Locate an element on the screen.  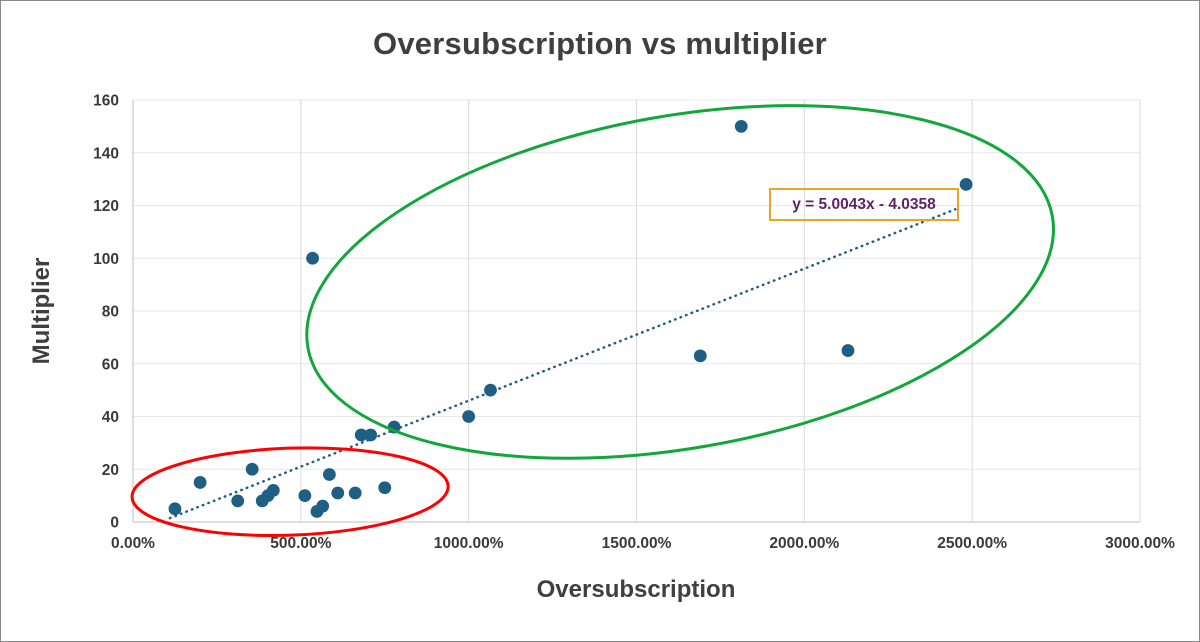
x-tick-label: 2000.00% is located at coordinates (804, 543).